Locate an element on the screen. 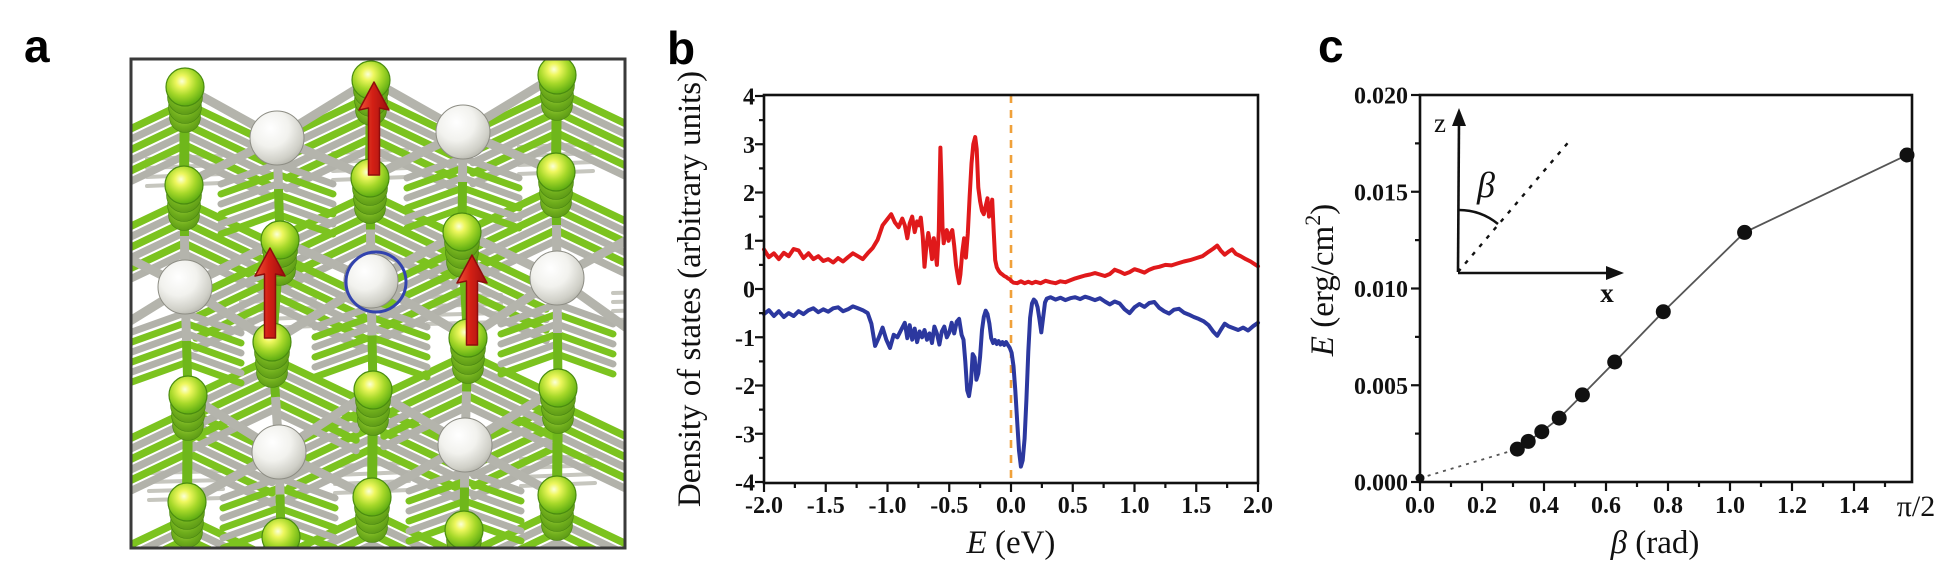  dos-curve-spin-majority is located at coordinates (1011, 210).